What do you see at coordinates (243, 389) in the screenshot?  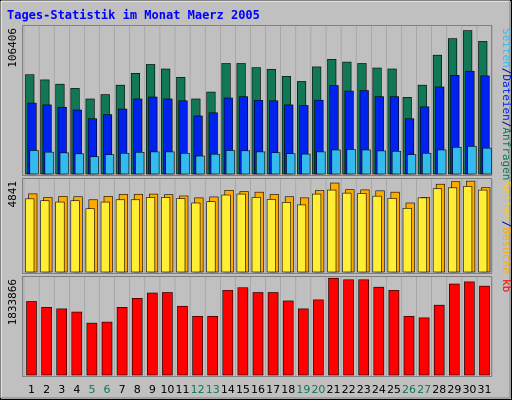 I see `x-tick-label-day-15: 15` at bounding box center [243, 389].